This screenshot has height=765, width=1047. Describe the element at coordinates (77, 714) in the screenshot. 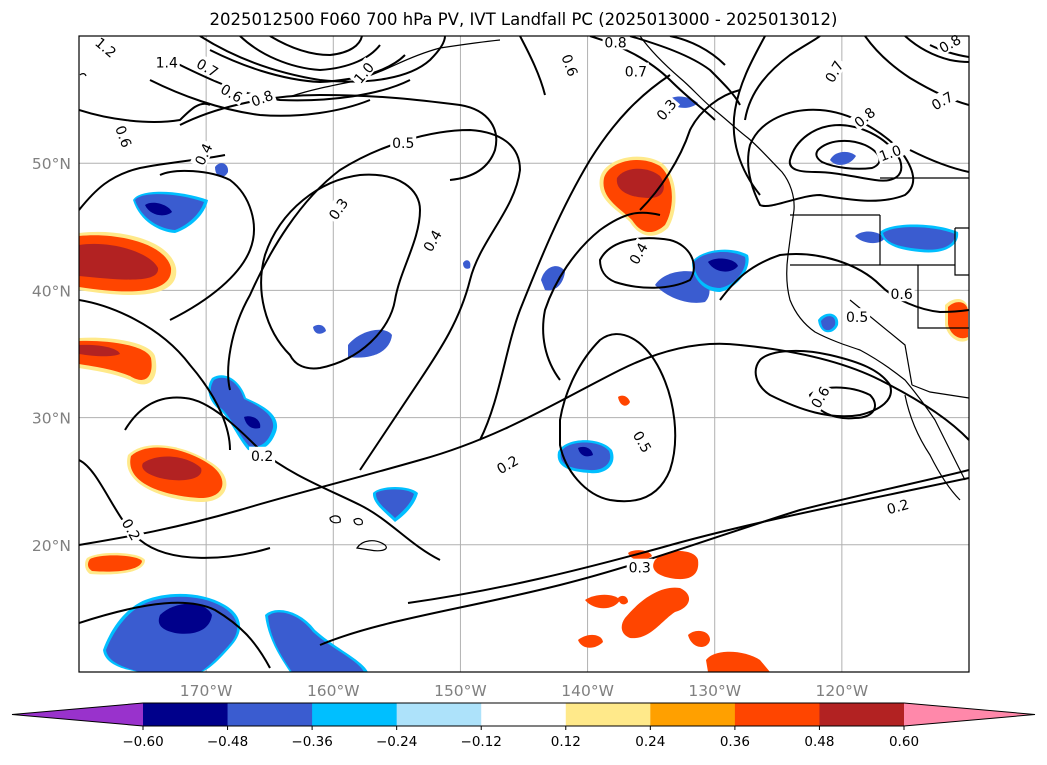

I see `colorbar-extend-min` at that location.